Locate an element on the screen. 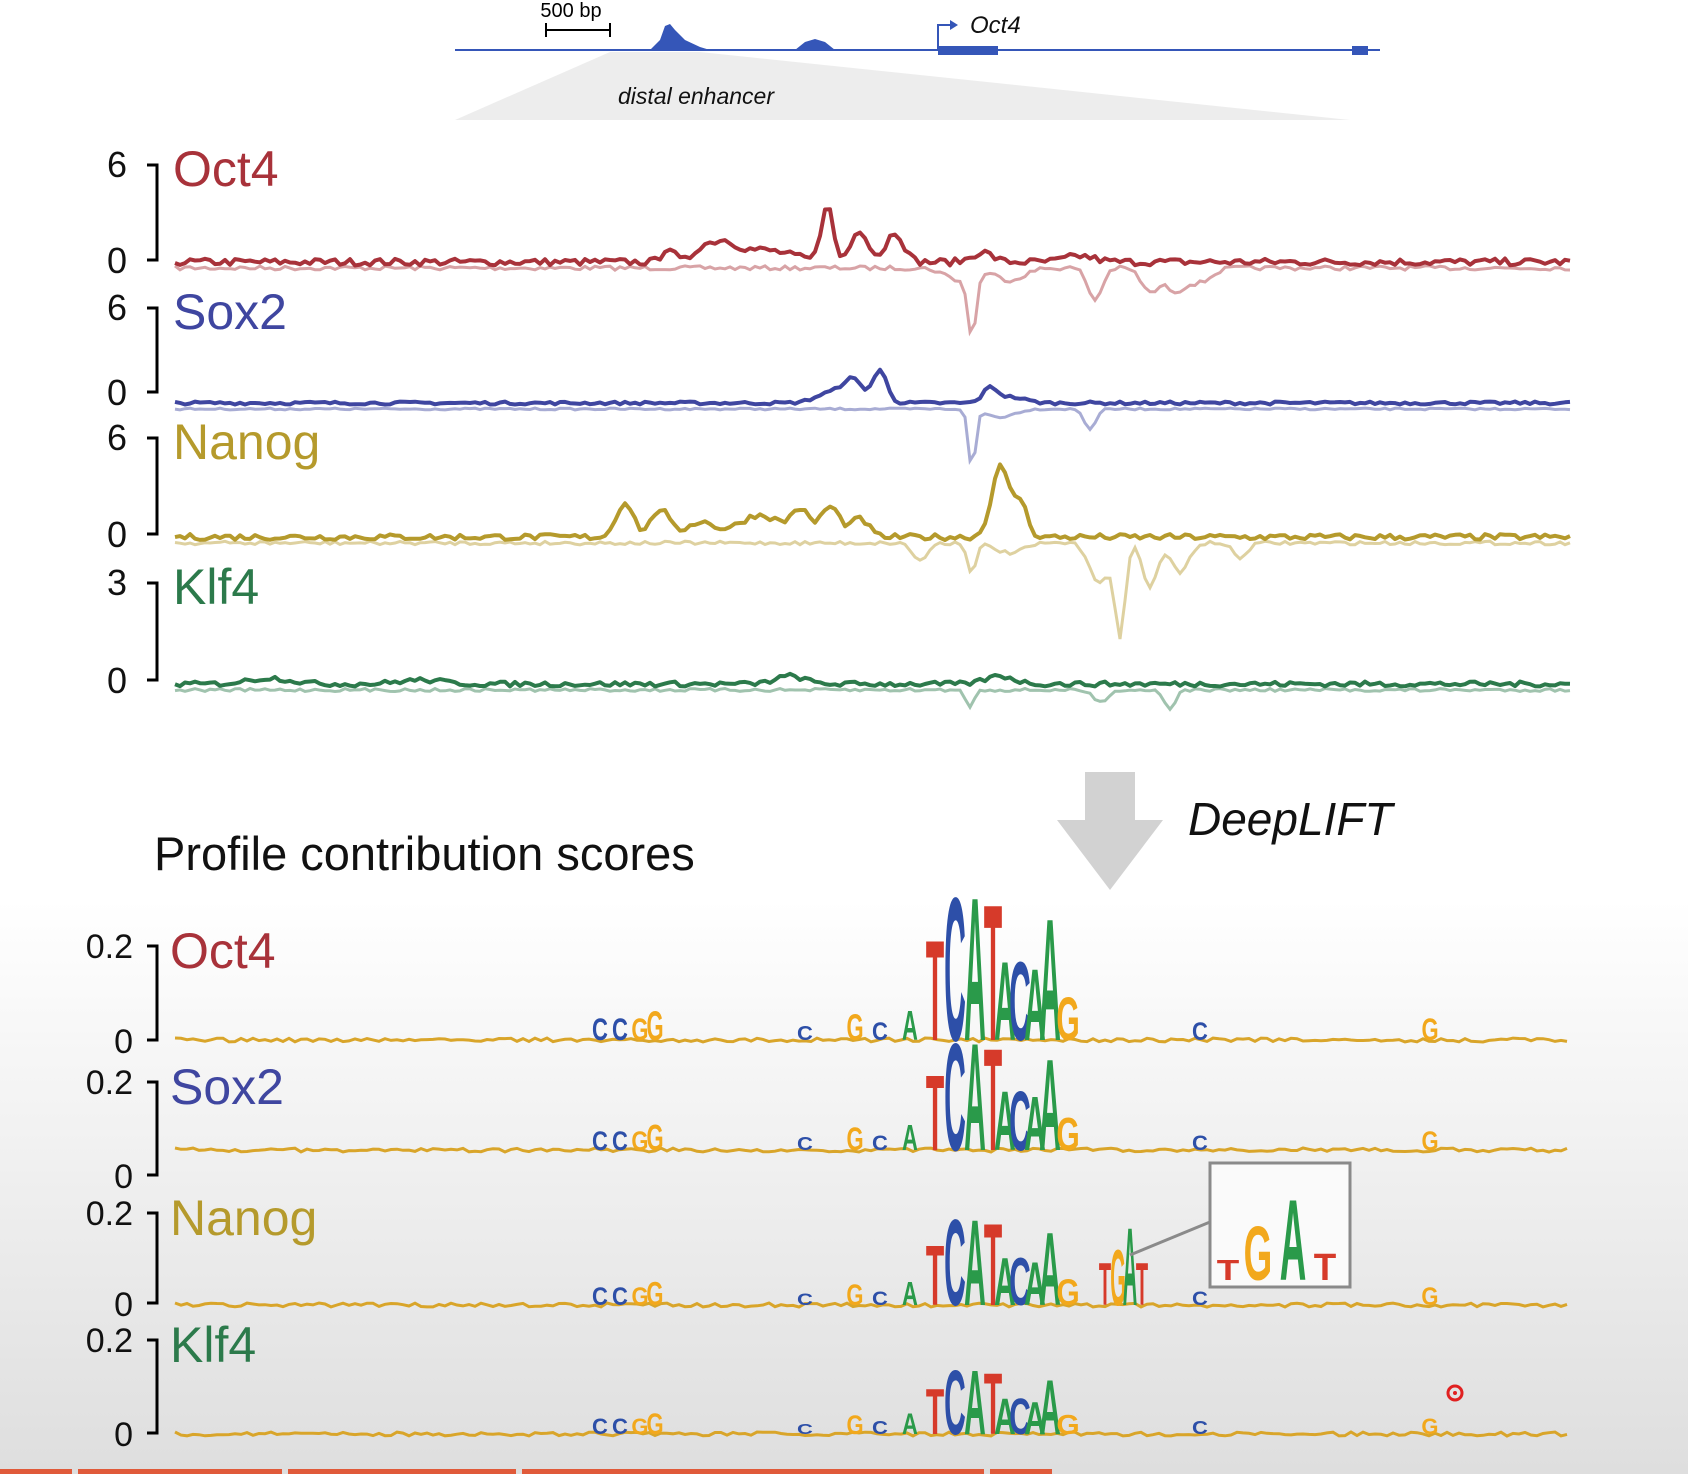 The width and height of the screenshot is (1688, 1474). gene-label: Oct4 is located at coordinates (995, 25).